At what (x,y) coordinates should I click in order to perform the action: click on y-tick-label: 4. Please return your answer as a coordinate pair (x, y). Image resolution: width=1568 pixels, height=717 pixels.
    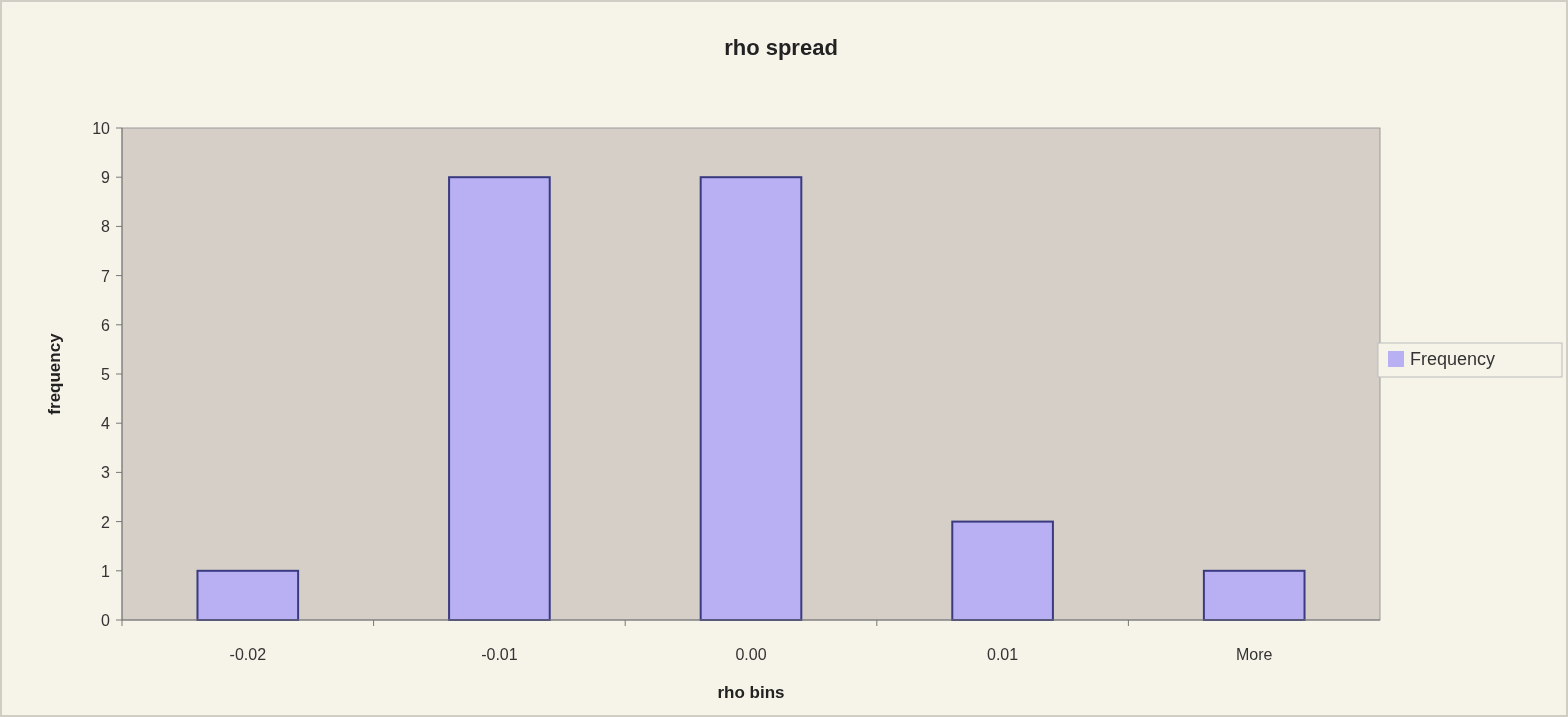
    Looking at the image, I should click on (106, 424).